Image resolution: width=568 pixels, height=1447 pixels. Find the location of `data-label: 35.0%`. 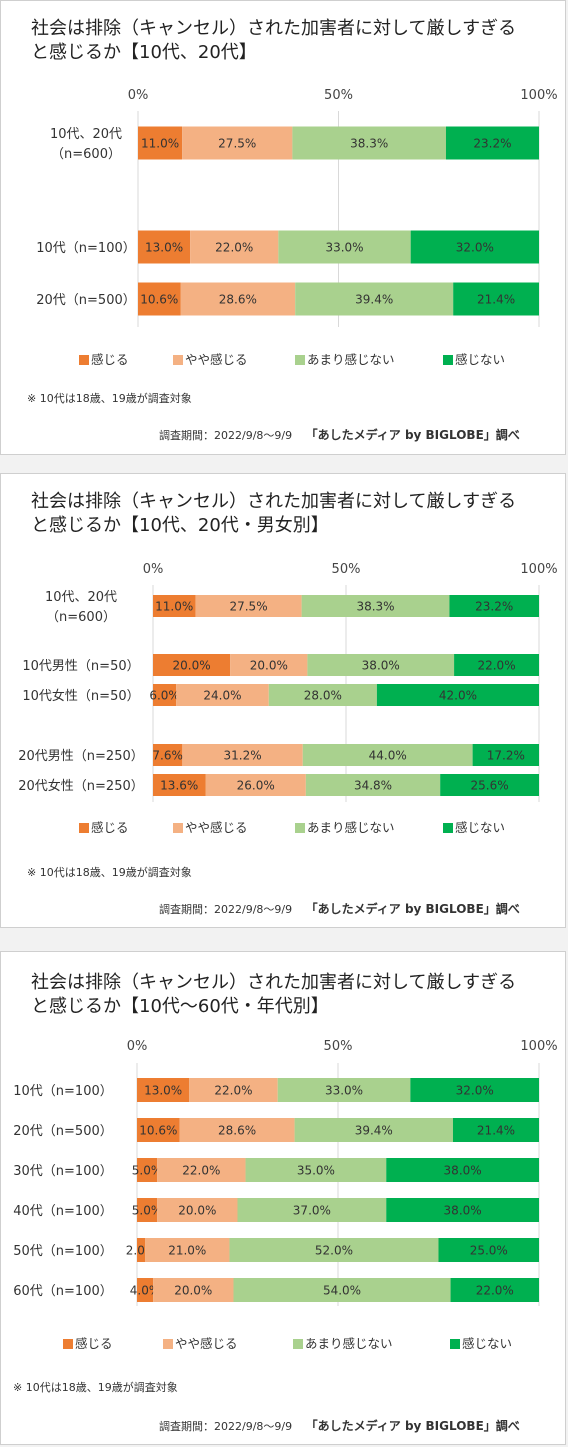

data-label: 35.0% is located at coordinates (316, 1171).